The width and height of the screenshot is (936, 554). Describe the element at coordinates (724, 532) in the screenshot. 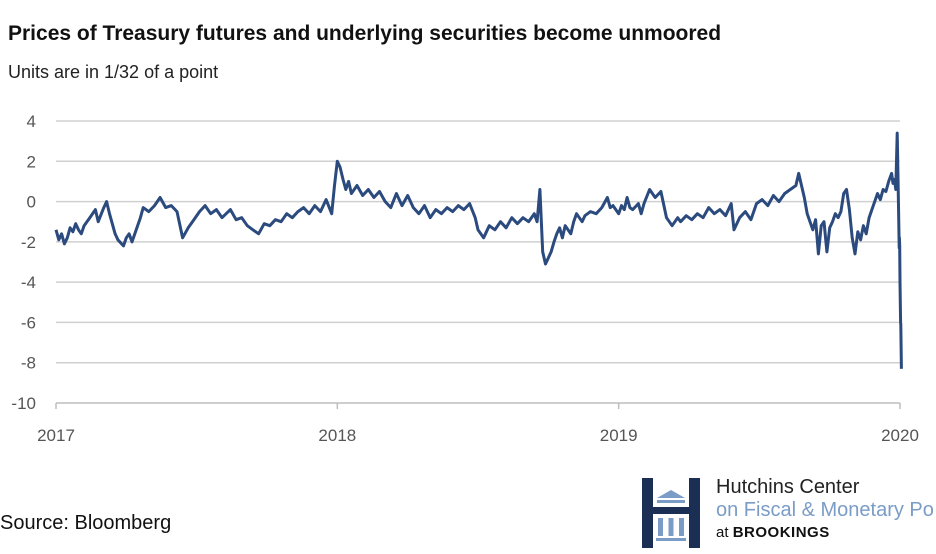

I see `logo-at: at` at that location.